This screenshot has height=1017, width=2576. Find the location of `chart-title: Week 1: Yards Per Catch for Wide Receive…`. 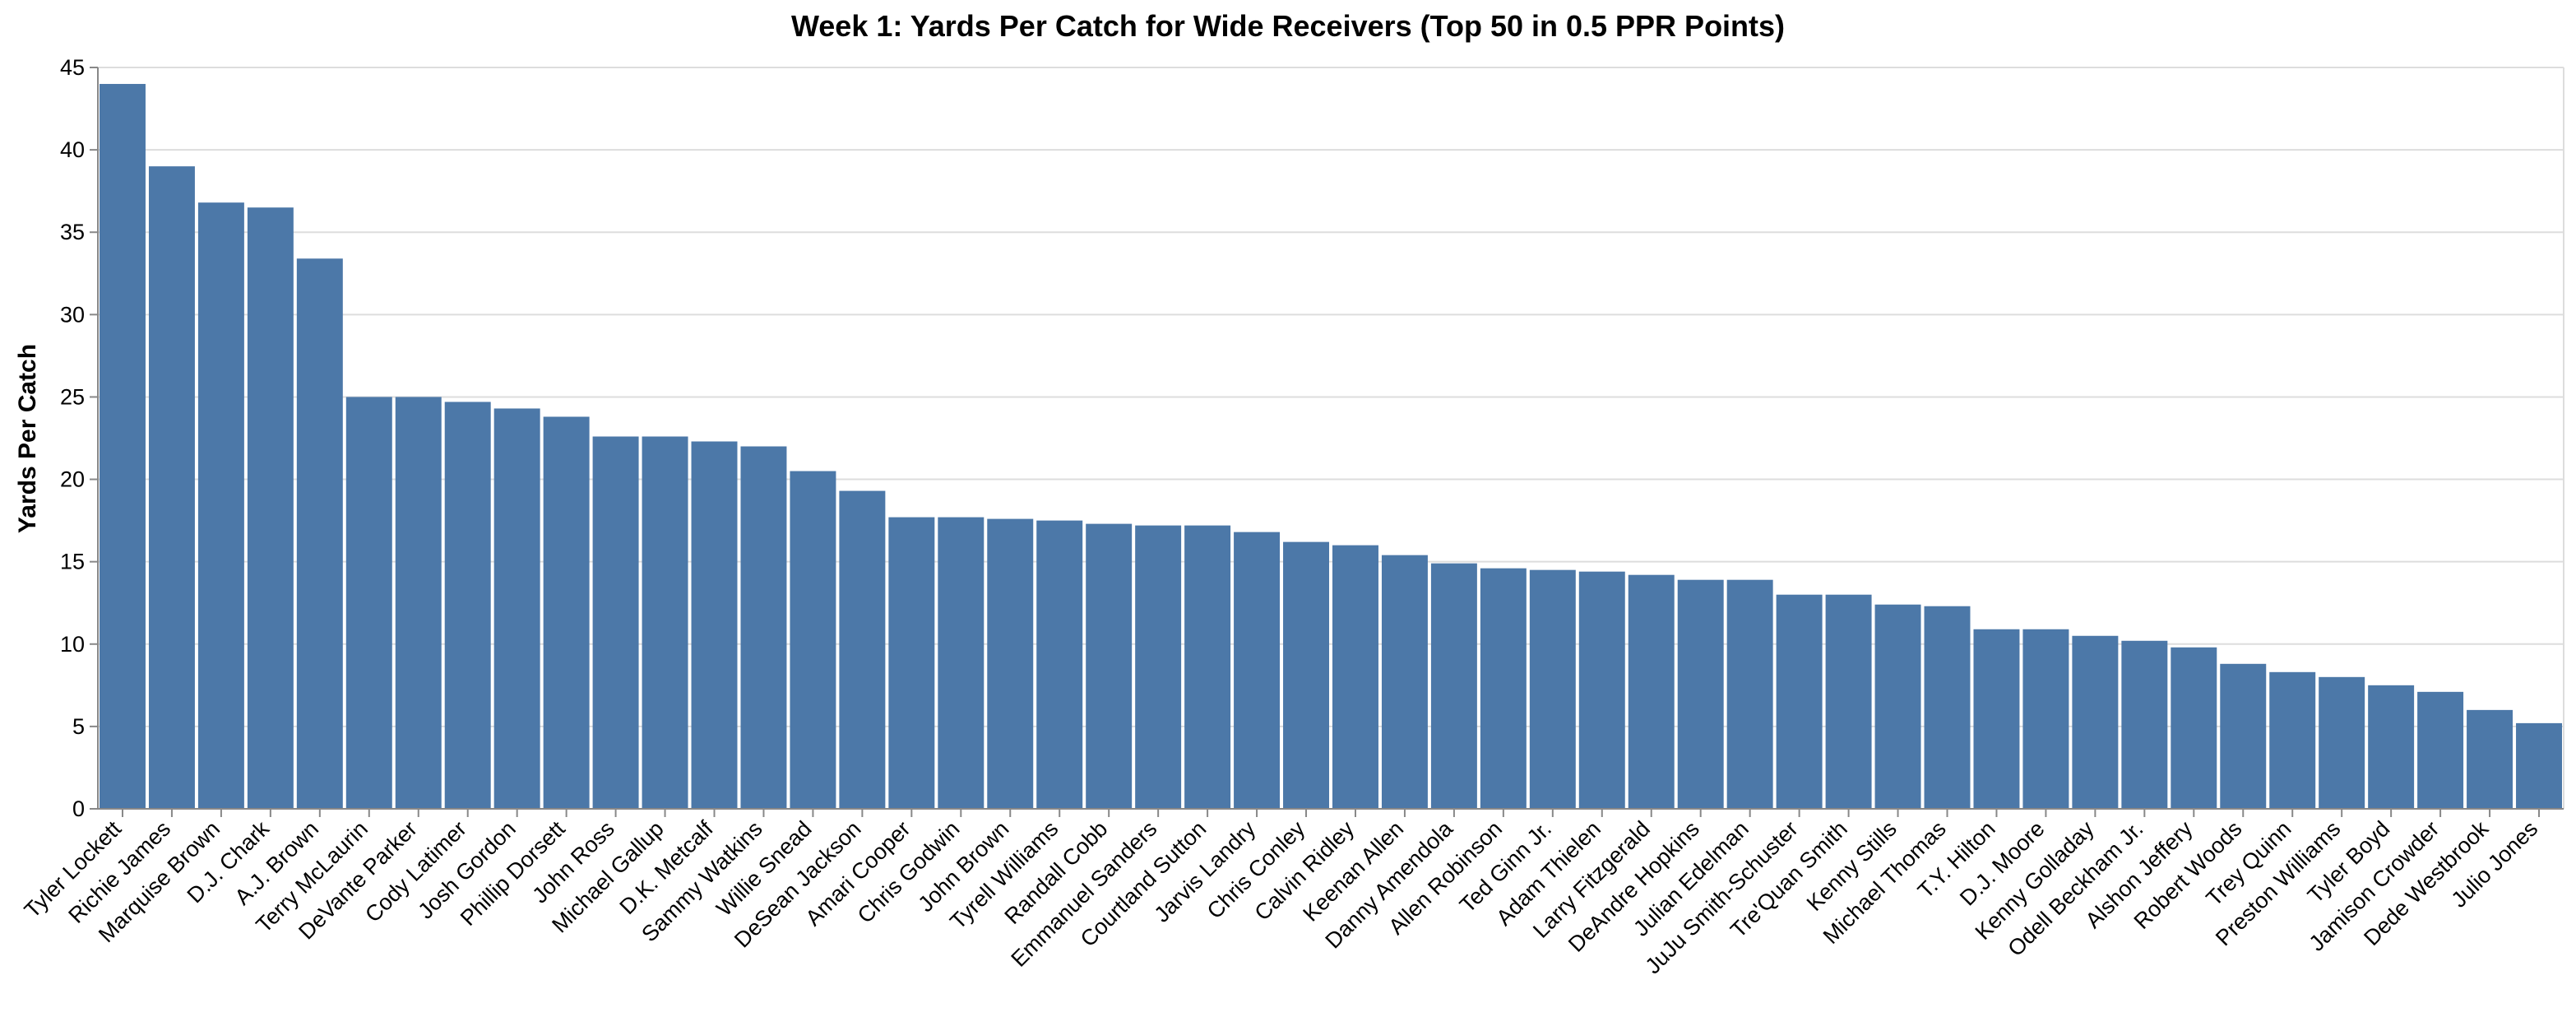

chart-title: Week 1: Yards Per Catch for Wide Receive… is located at coordinates (1288, 26).